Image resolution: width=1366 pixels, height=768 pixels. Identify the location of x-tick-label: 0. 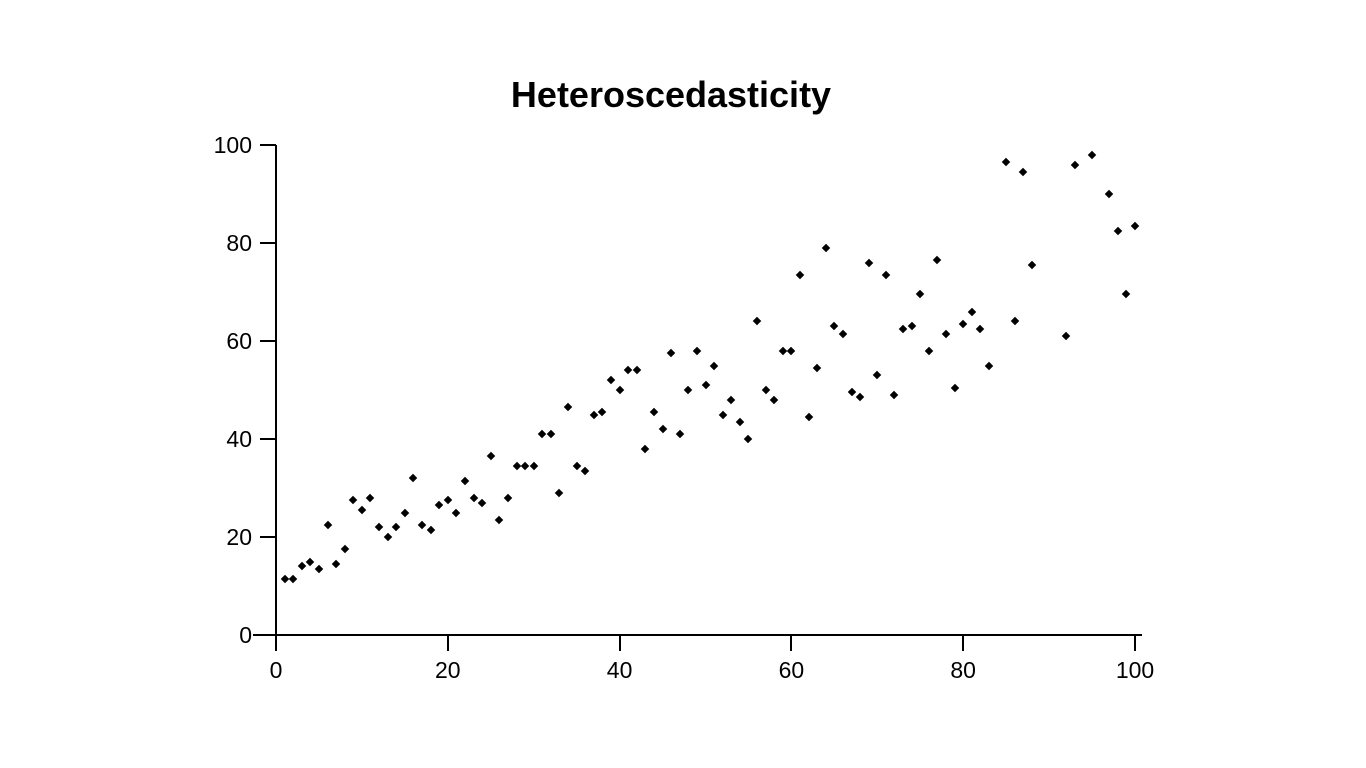
(276, 670).